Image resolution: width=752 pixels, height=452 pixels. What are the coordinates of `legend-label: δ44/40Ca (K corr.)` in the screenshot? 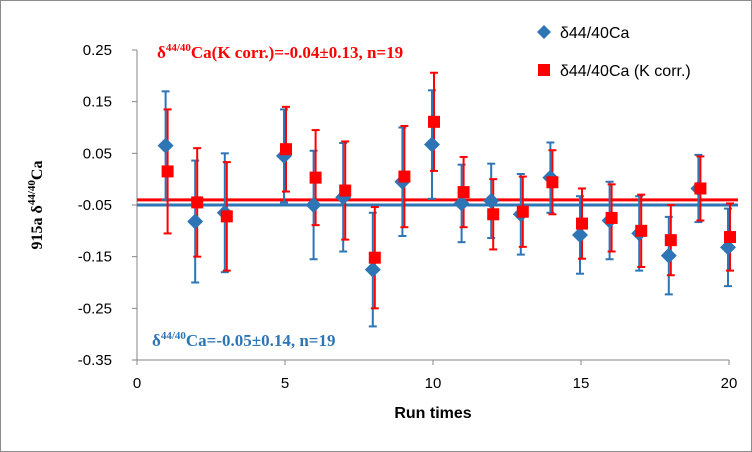 It's located at (625, 71).